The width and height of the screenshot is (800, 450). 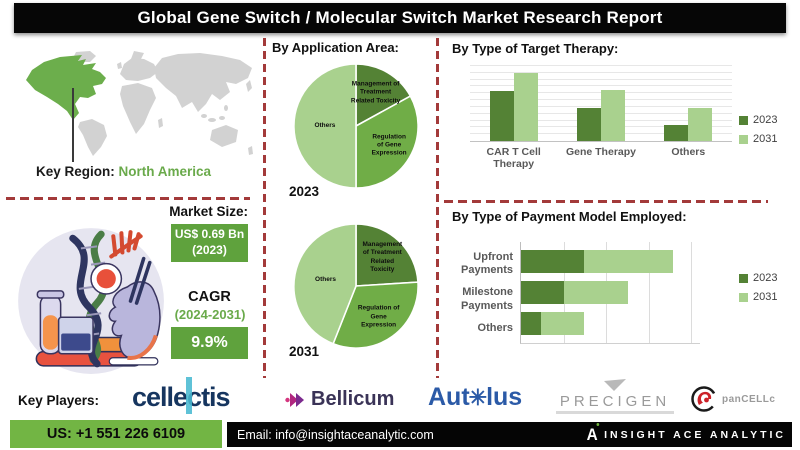 I want to click on logo-autolus: Aut ✳ lus, so click(x=475, y=397).